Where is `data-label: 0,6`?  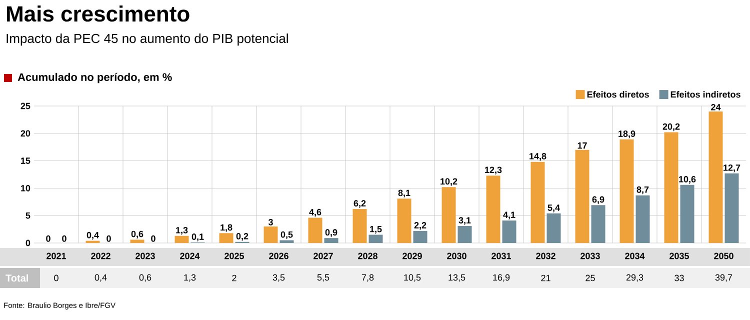 data-label: 0,6 is located at coordinates (137, 234).